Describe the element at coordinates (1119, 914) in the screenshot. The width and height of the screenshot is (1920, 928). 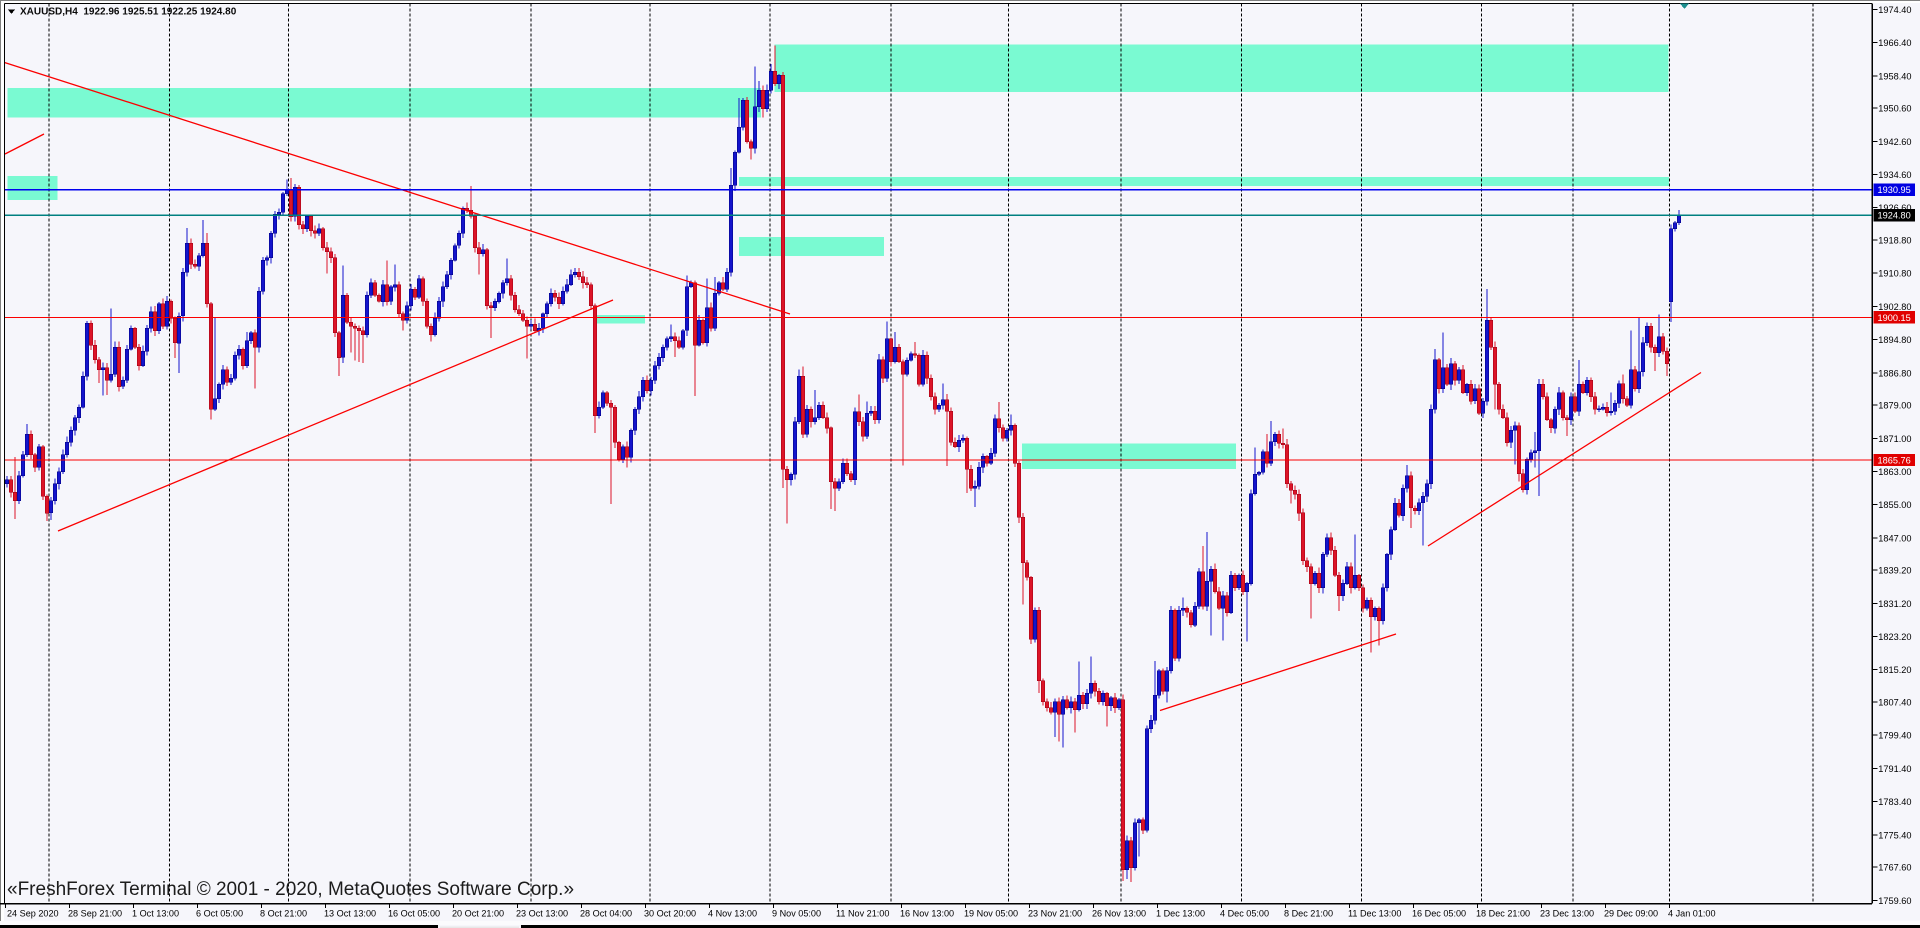
I see `svg-text: 26 Nov 13:00` at that location.